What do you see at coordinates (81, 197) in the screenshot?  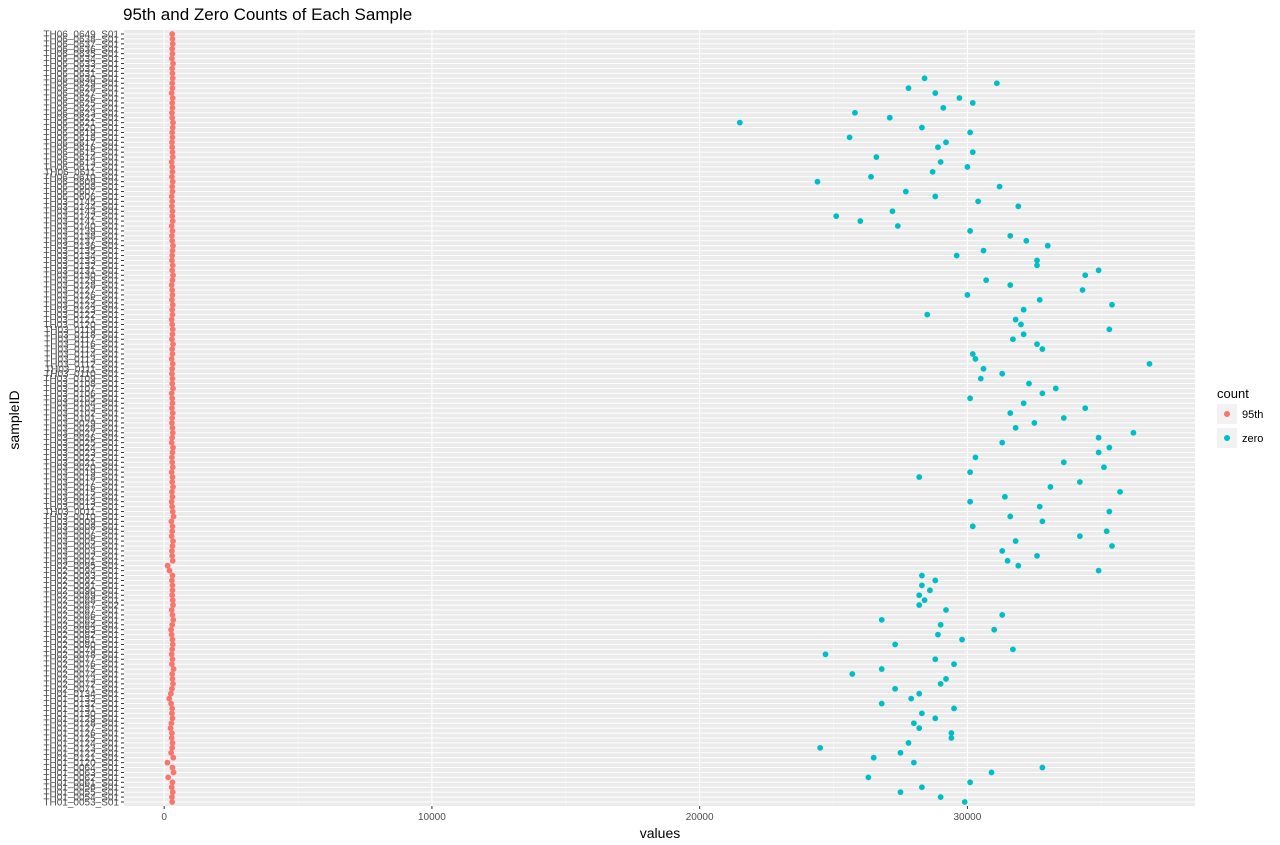 I see `y-tick-label: TH06_0606_S01` at bounding box center [81, 197].